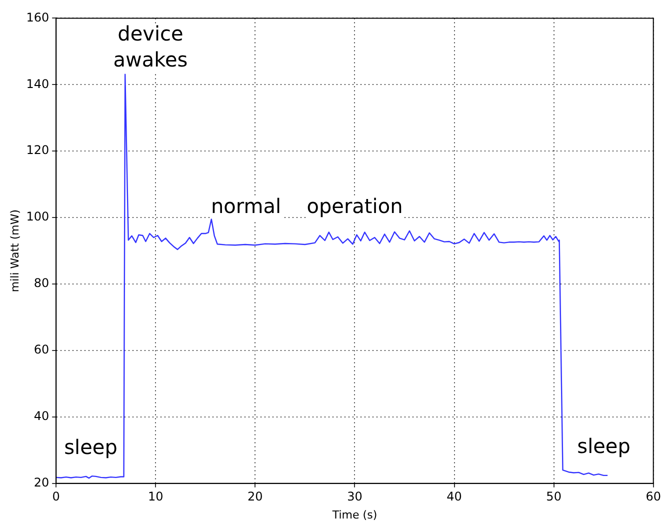 The height and width of the screenshot is (531, 668). What do you see at coordinates (15, 251) in the screenshot?
I see `y-axis-title: mili Watt (mW)` at bounding box center [15, 251].